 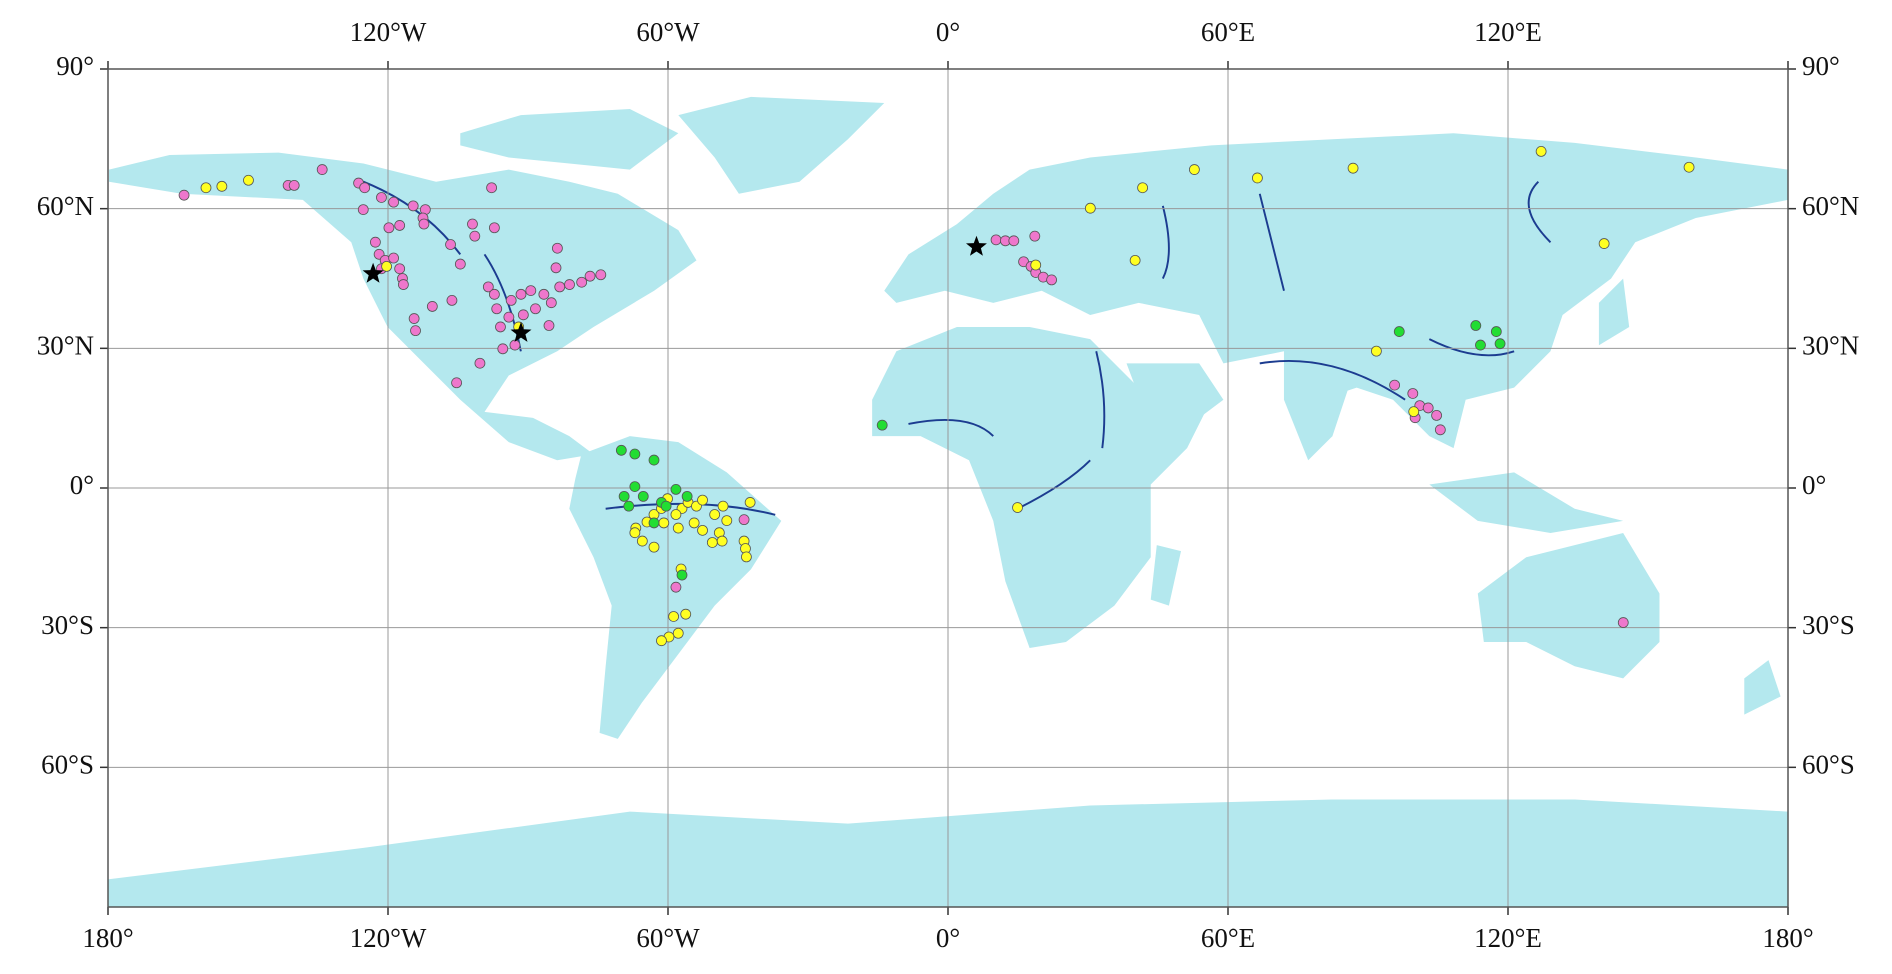 What do you see at coordinates (781, 145) in the screenshot?
I see `greenland` at bounding box center [781, 145].